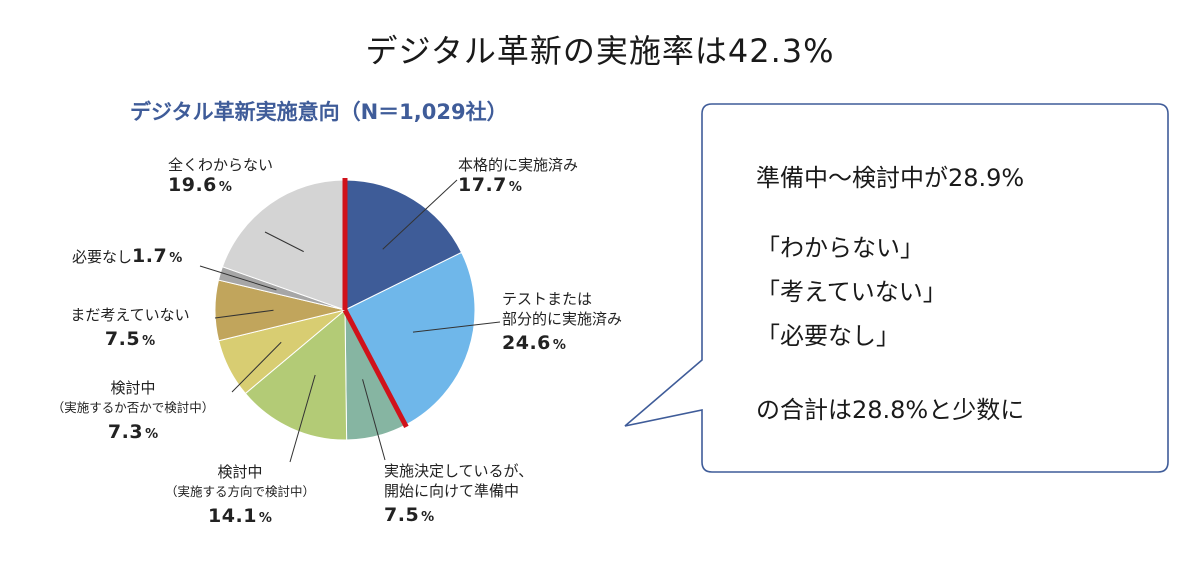 The width and height of the screenshot is (1200, 567). I want to click on label-slice-4-name: 検討中, so click(133, 388).